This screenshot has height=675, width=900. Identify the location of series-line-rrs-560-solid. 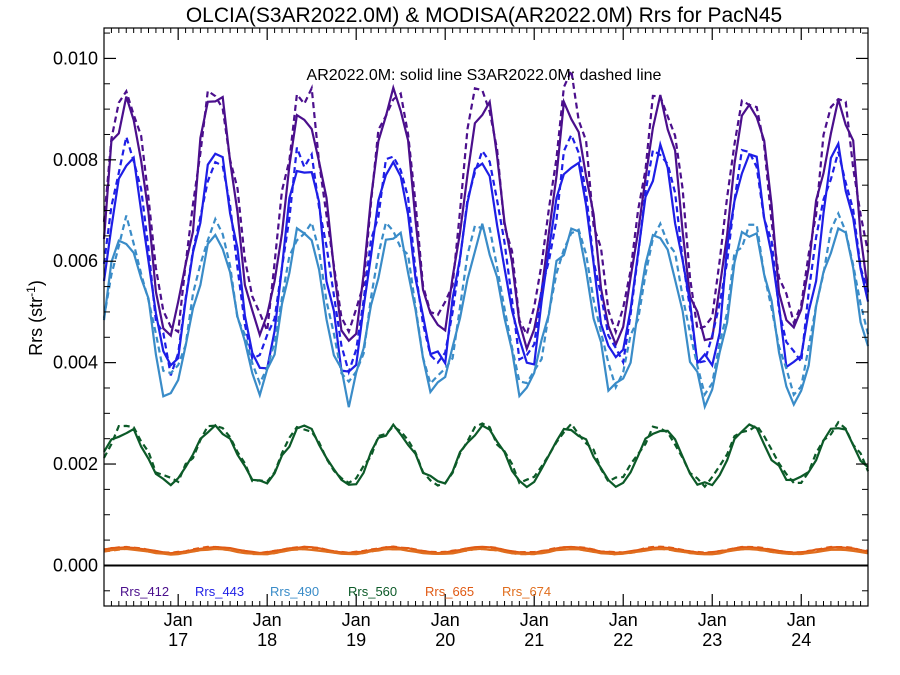
(486, 455).